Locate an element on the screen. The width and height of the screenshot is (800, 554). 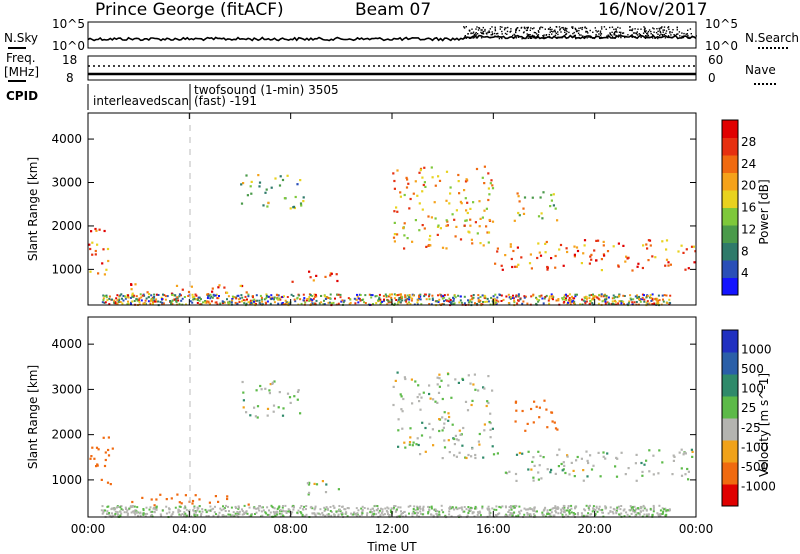
velocity-colorbar-tick: -500 is located at coordinates (754, 467).